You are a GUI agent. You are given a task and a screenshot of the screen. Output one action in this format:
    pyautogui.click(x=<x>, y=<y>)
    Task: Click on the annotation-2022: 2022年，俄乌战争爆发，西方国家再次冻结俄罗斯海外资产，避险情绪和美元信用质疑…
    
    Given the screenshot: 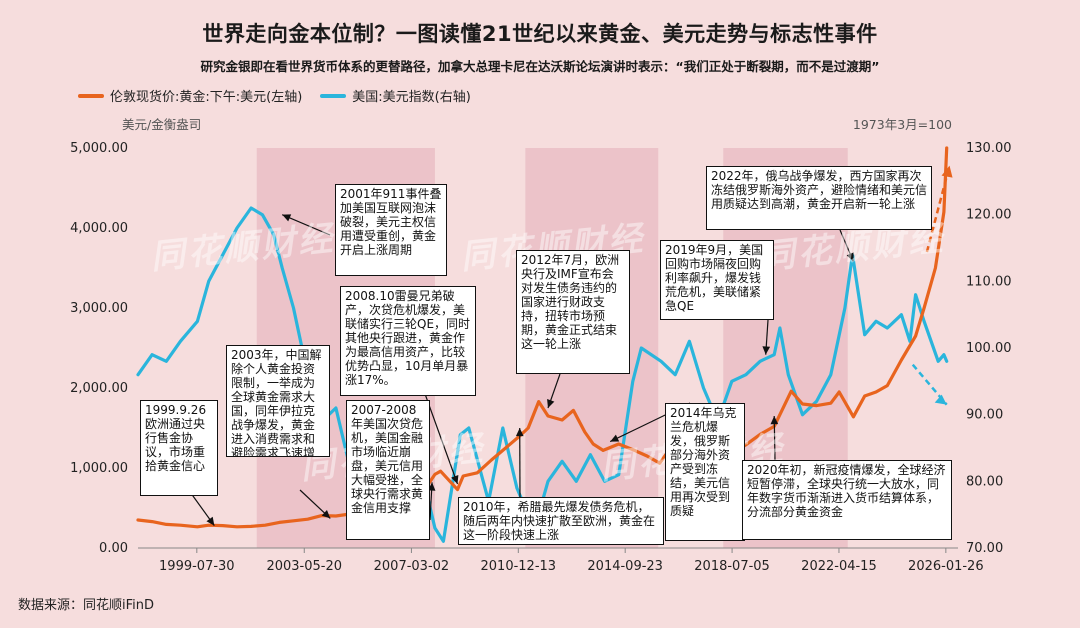 What is the action you would take?
    pyautogui.click(x=819, y=198)
    